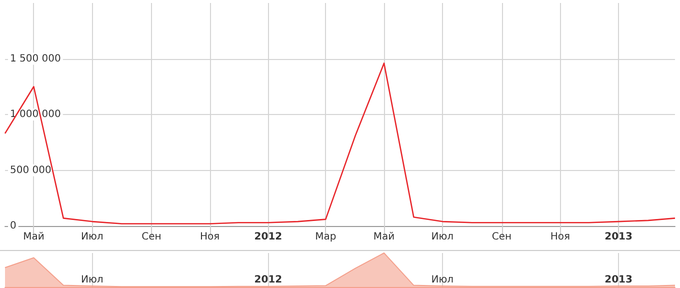 This screenshot has height=288, width=680. What do you see at coordinates (325, 237) in the screenshot?
I see `x-tick-label: Мар` at bounding box center [325, 237].